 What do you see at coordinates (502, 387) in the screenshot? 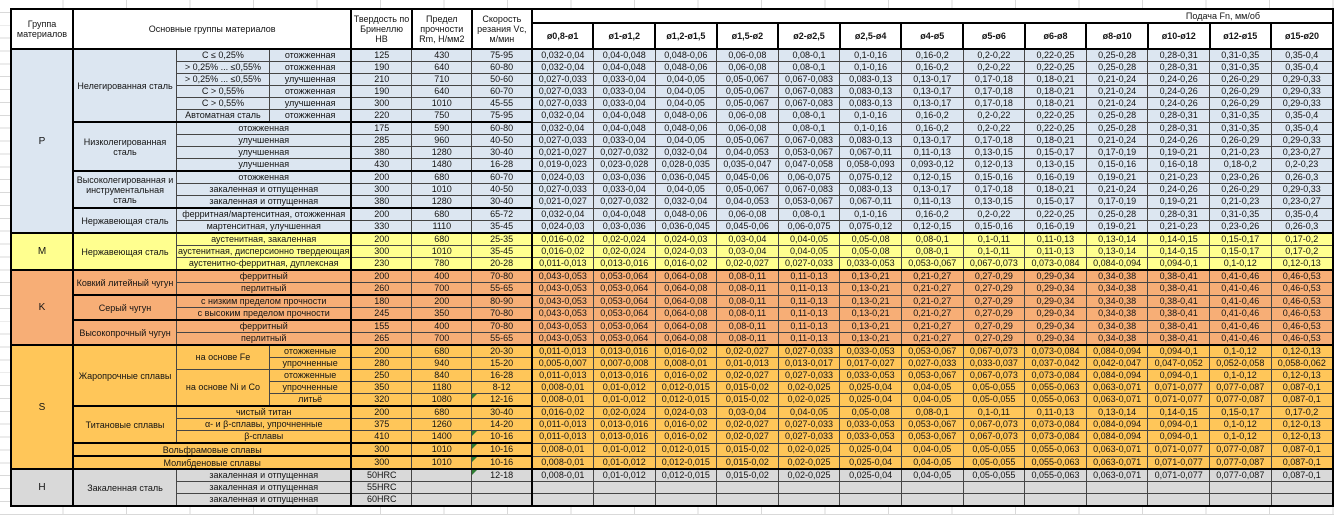
I see `cutting-speed-cell: 8-12` at bounding box center [502, 387].